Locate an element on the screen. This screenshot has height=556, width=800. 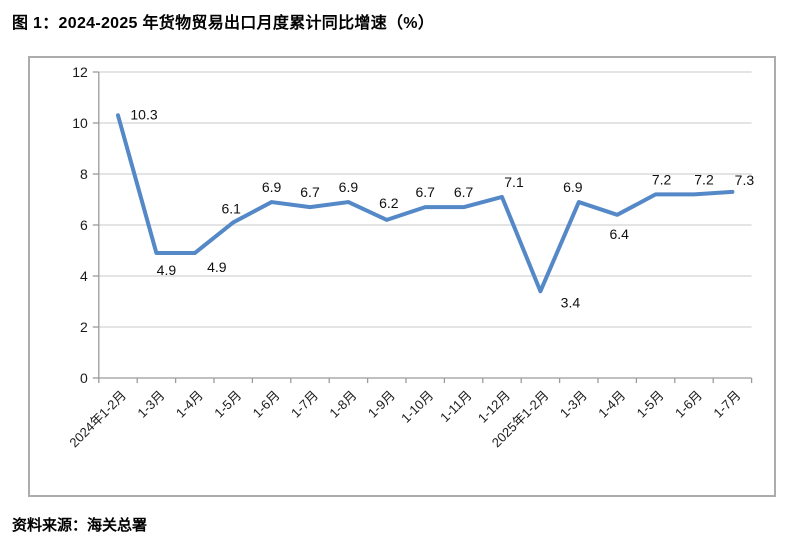
source-note: 资料来源：海关总署 is located at coordinates (80, 525).